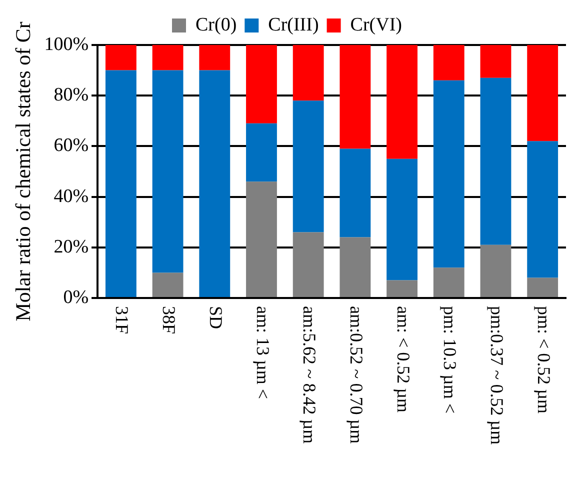 This screenshot has height=501, width=580. What do you see at coordinates (496, 375) in the screenshot?
I see `x-tick-label: pm:0.37 ~ 0.52 µm` at bounding box center [496, 375].